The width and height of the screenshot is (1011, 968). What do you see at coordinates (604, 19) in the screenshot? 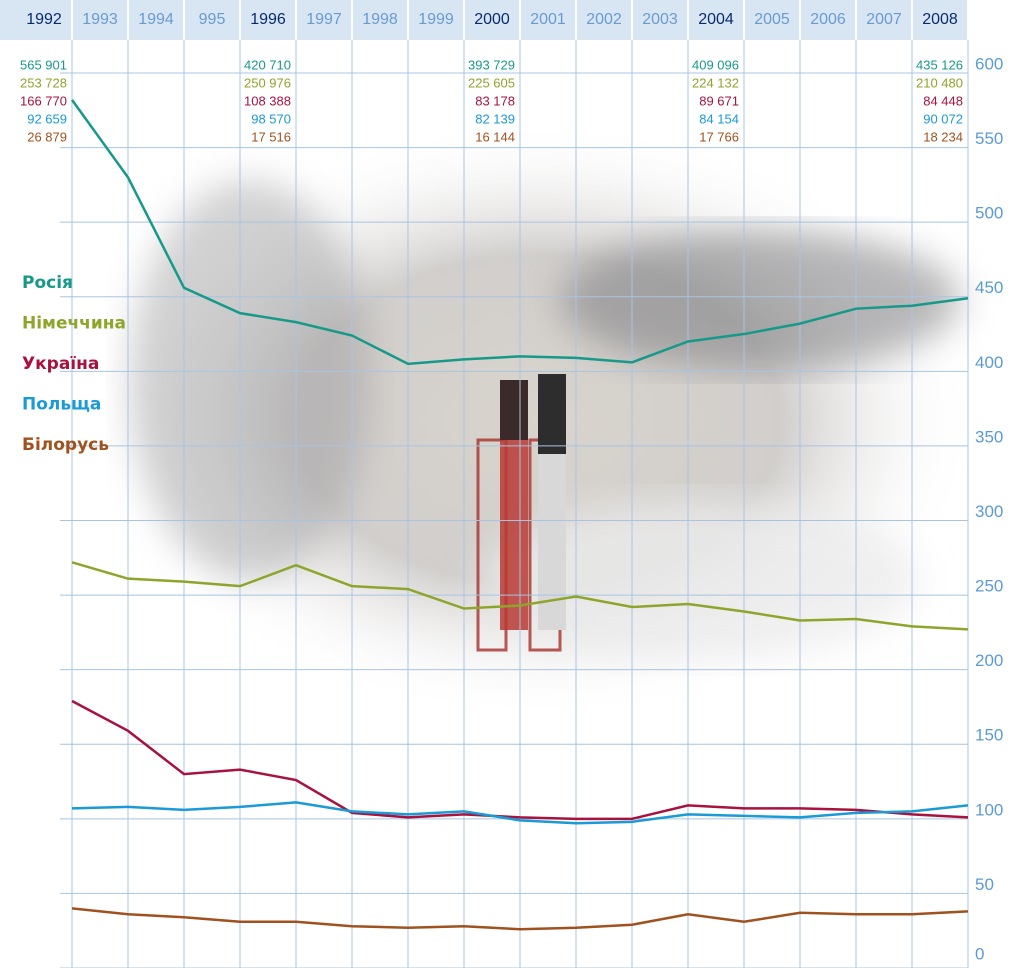
I see `x-tick-label: 2002` at bounding box center [604, 19].